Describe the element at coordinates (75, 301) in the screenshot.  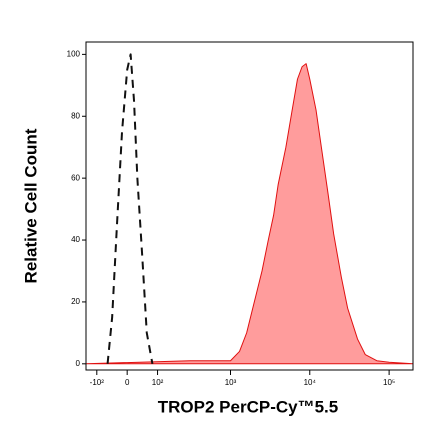
I see `y-tick-label: 20` at that location.